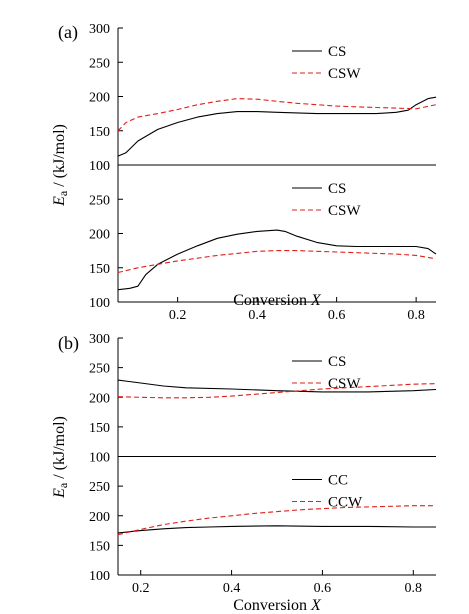 The width and height of the screenshot is (469, 614). I want to click on panel-label: (b), so click(68, 343).